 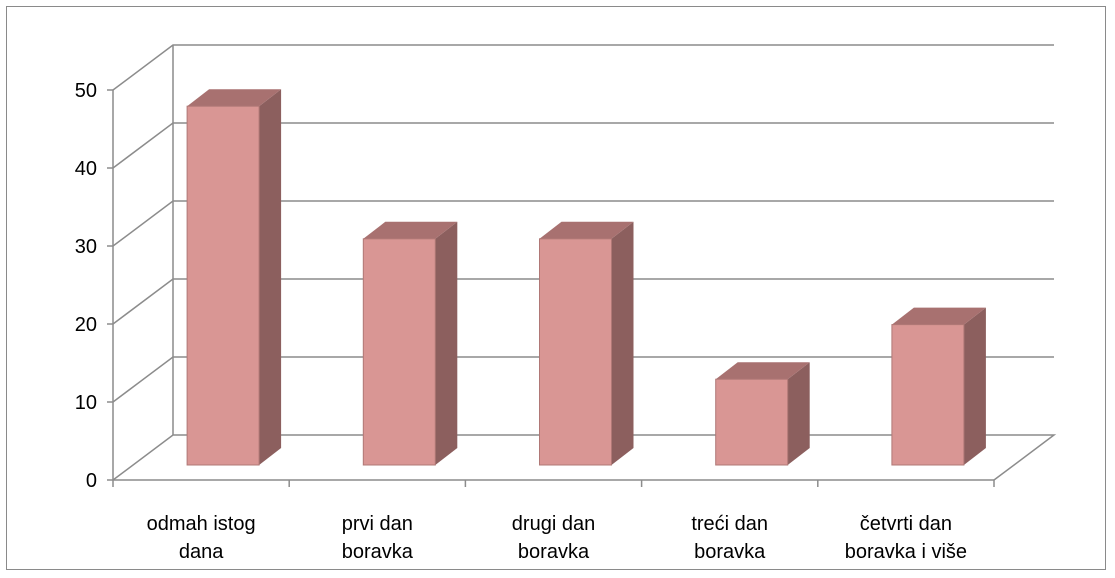 I want to click on y-tick-label: 20, so click(x=86, y=325).